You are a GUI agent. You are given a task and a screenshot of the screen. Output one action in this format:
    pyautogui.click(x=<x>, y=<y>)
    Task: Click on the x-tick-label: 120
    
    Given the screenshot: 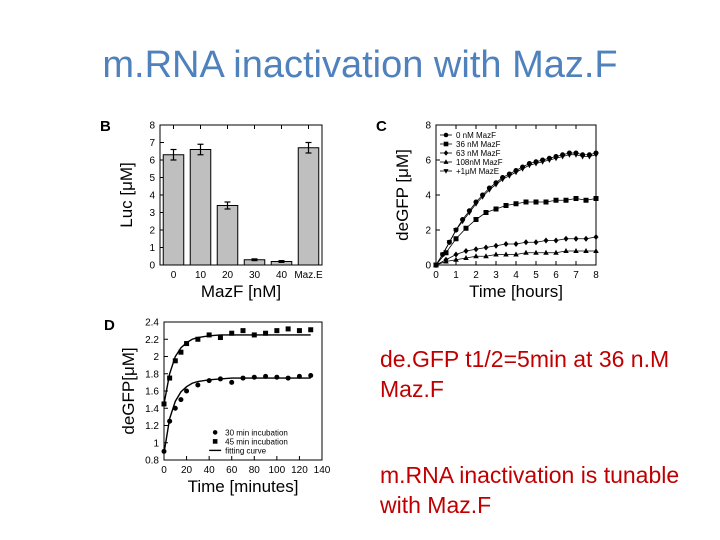 What is the action you would take?
    pyautogui.click(x=299, y=470)
    